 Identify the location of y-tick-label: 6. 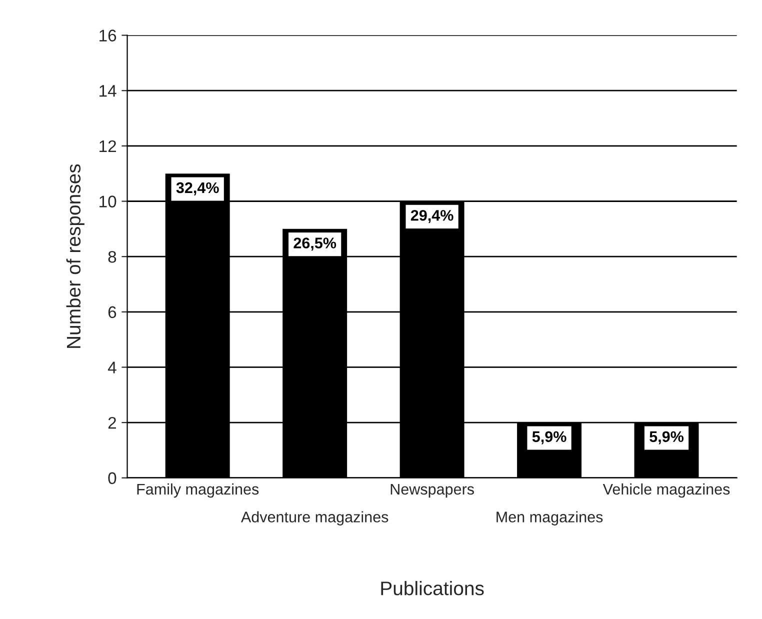
(112, 312).